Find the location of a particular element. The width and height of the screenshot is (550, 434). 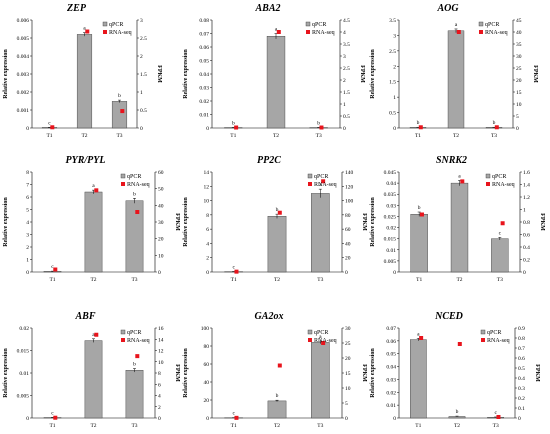

y-tick-label: 4 is located at coordinates (27, 223).